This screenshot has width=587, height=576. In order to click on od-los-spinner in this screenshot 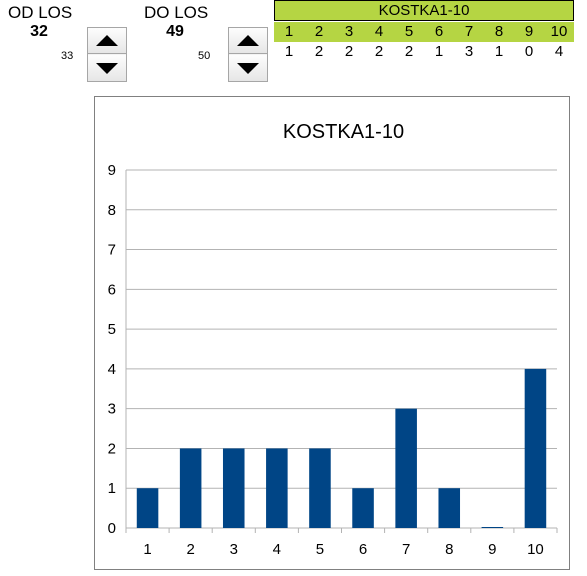, I will do `click(107, 54)`.